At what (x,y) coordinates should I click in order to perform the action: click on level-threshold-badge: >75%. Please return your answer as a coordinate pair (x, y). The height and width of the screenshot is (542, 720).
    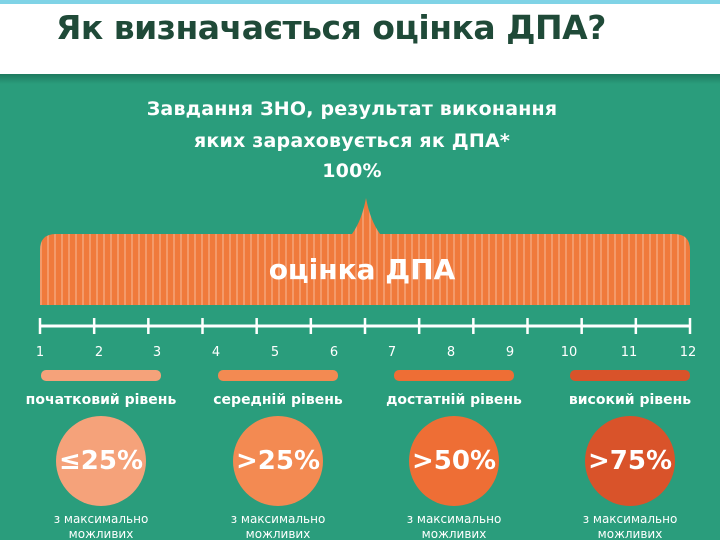
    Looking at the image, I should click on (630, 461).